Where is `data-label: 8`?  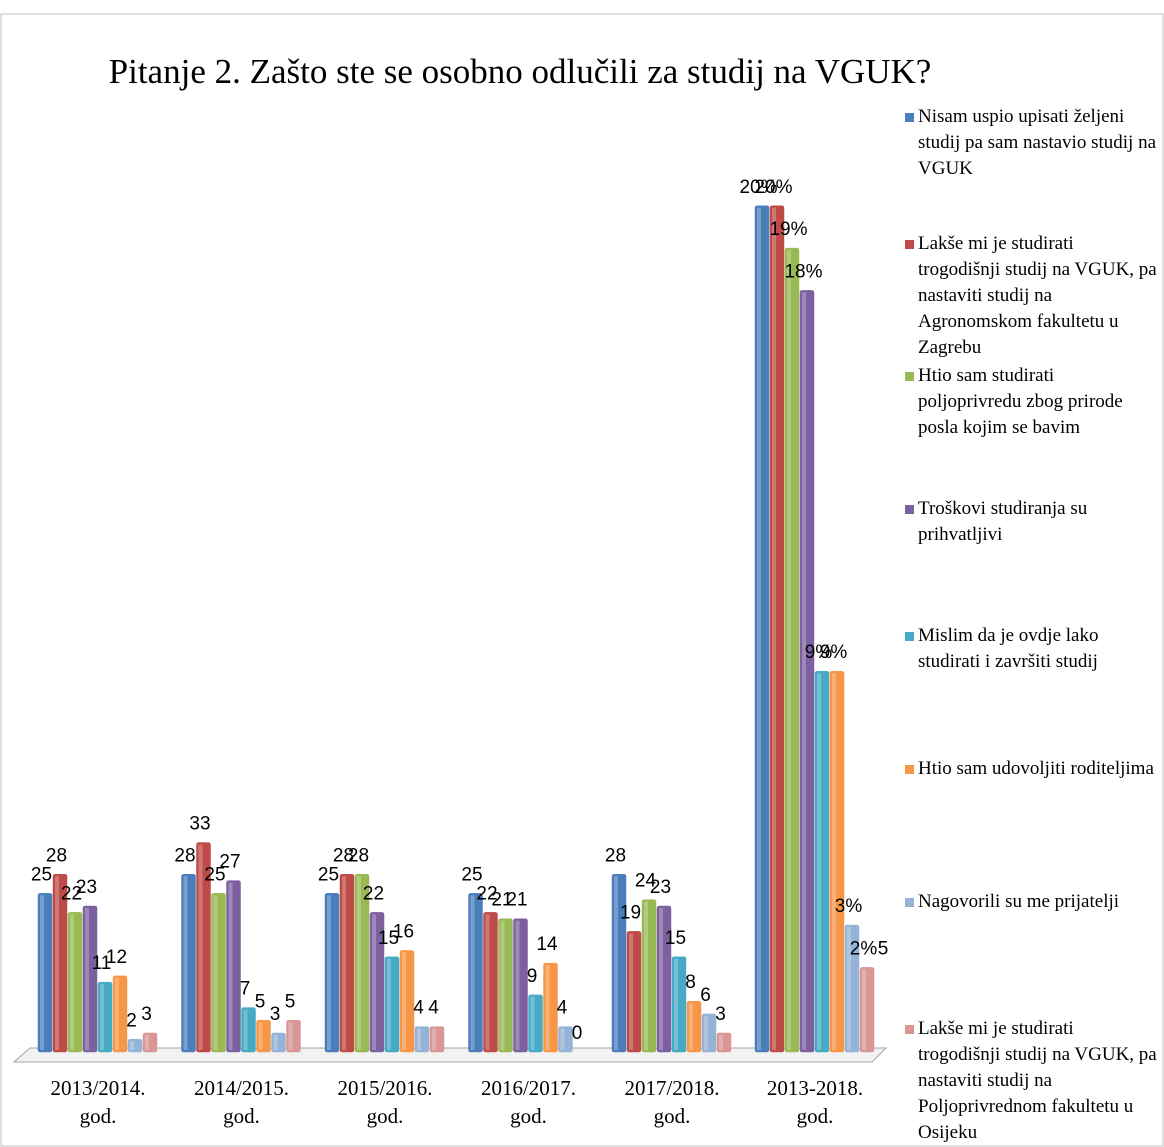 data-label: 8 is located at coordinates (690, 982).